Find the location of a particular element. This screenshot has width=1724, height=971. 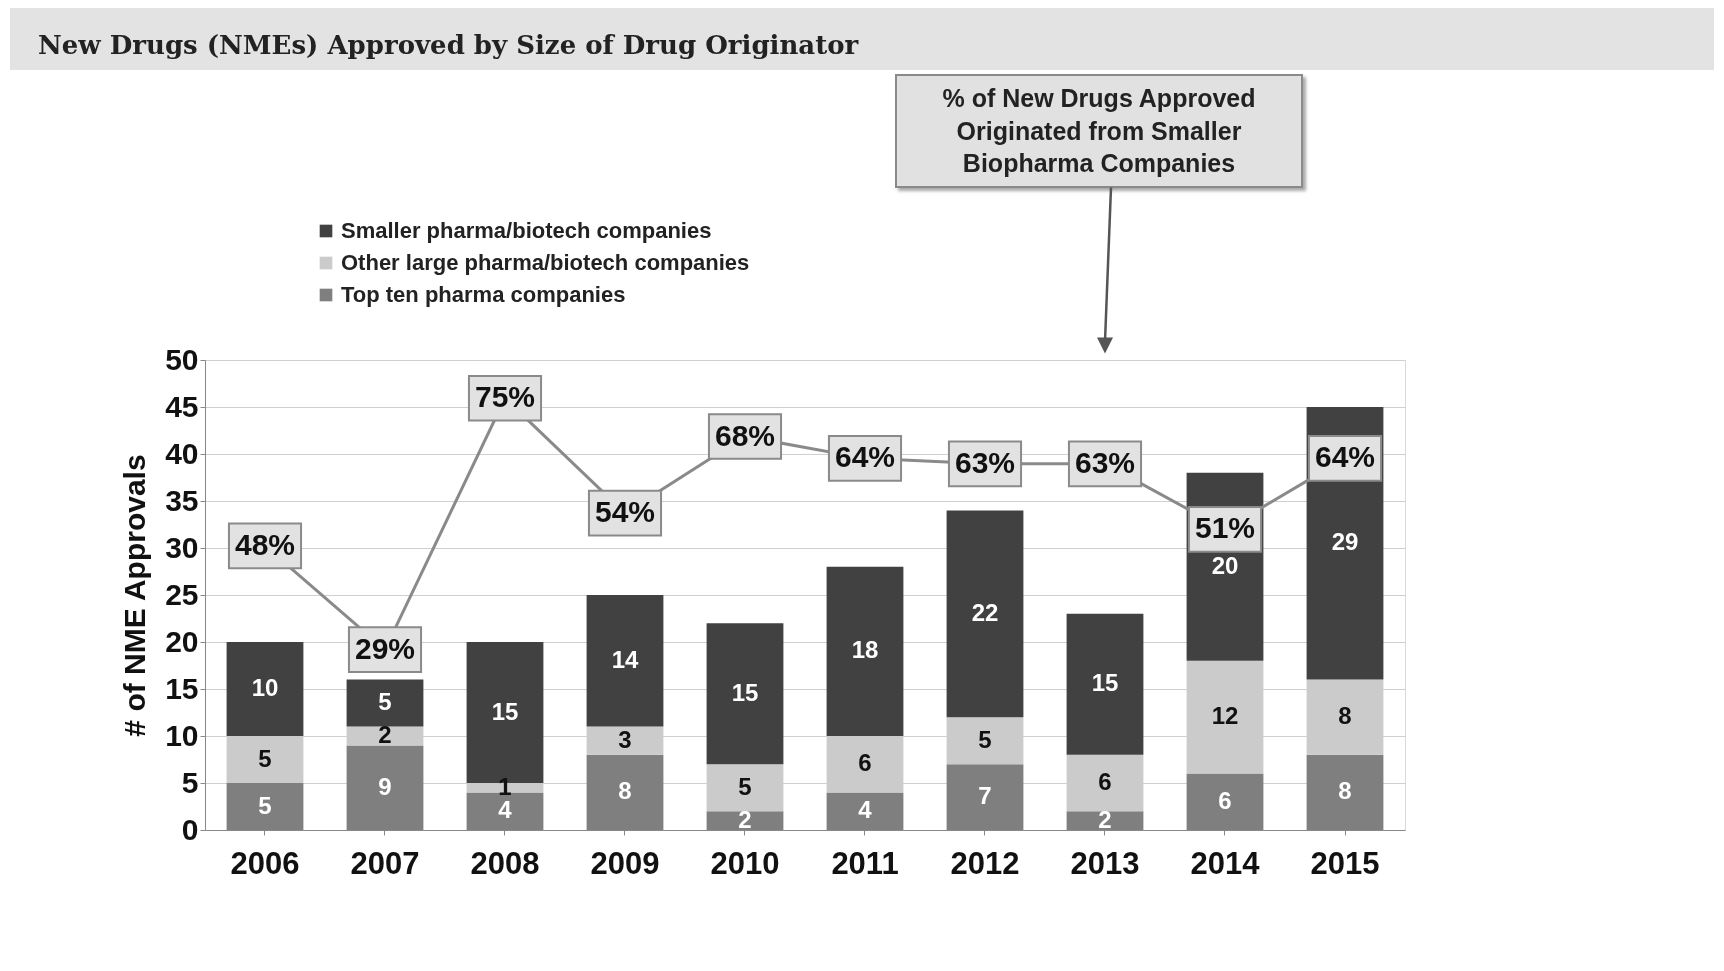

data-label: 75% is located at coordinates (505, 397).